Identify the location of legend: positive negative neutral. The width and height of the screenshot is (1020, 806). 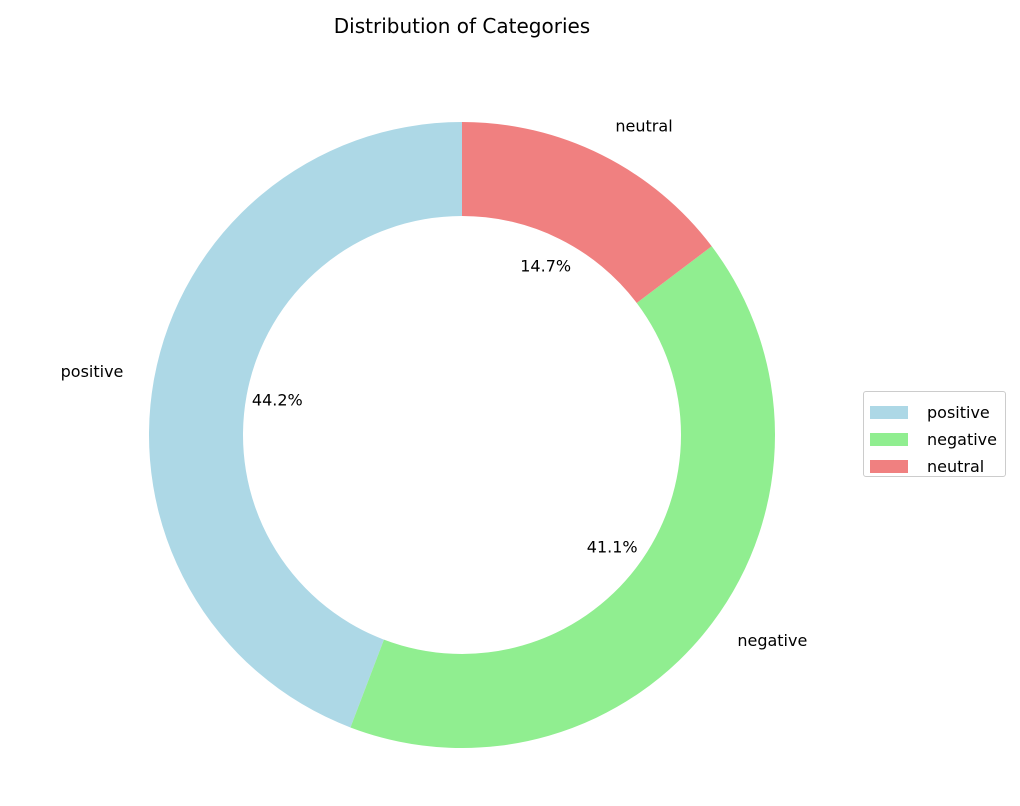
(934, 434).